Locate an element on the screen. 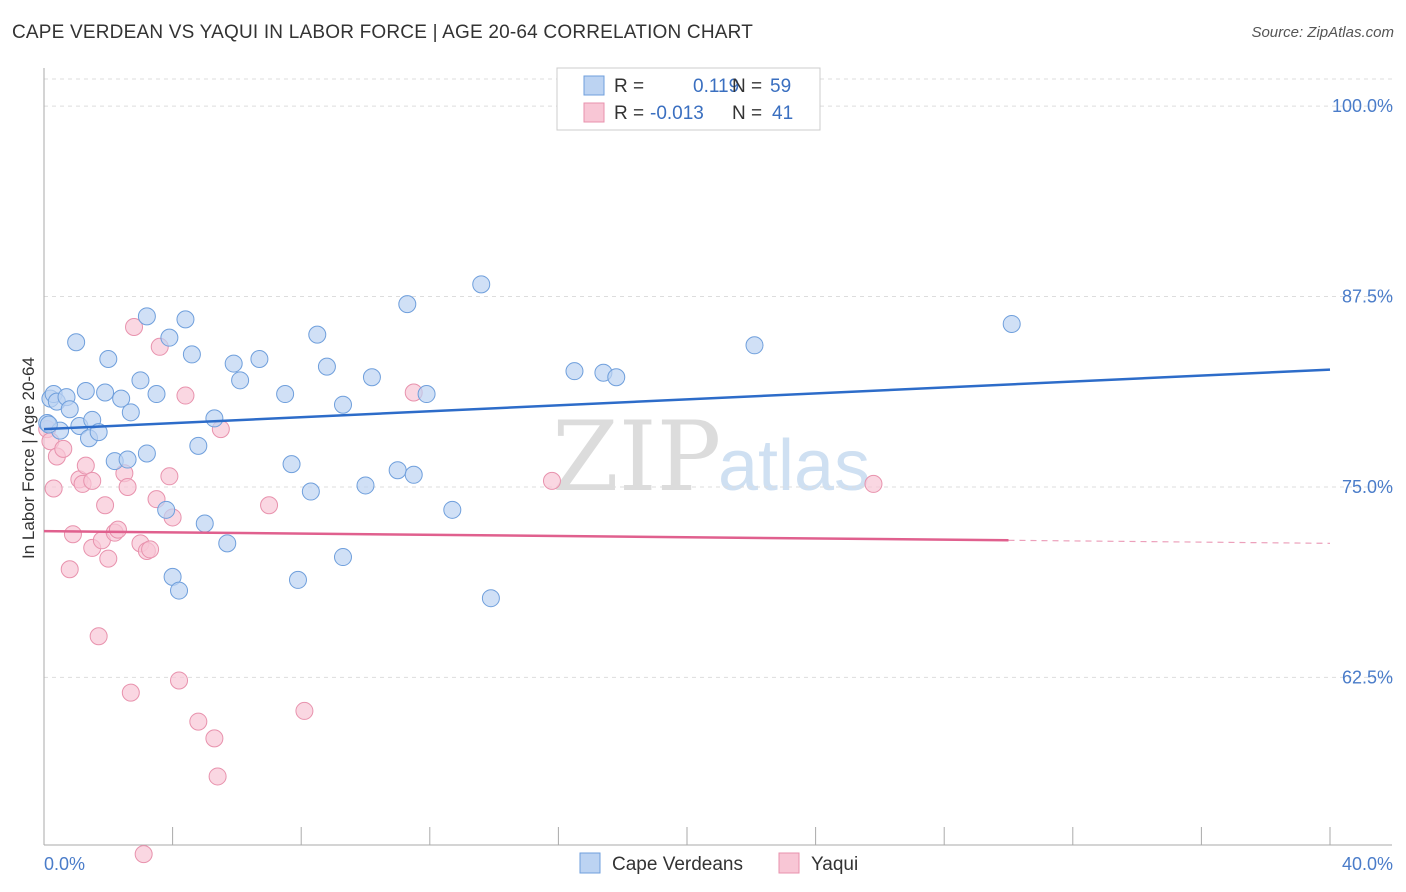 This screenshot has width=1406, height=892. y-tick-label: 87.5% is located at coordinates (1367, 297).